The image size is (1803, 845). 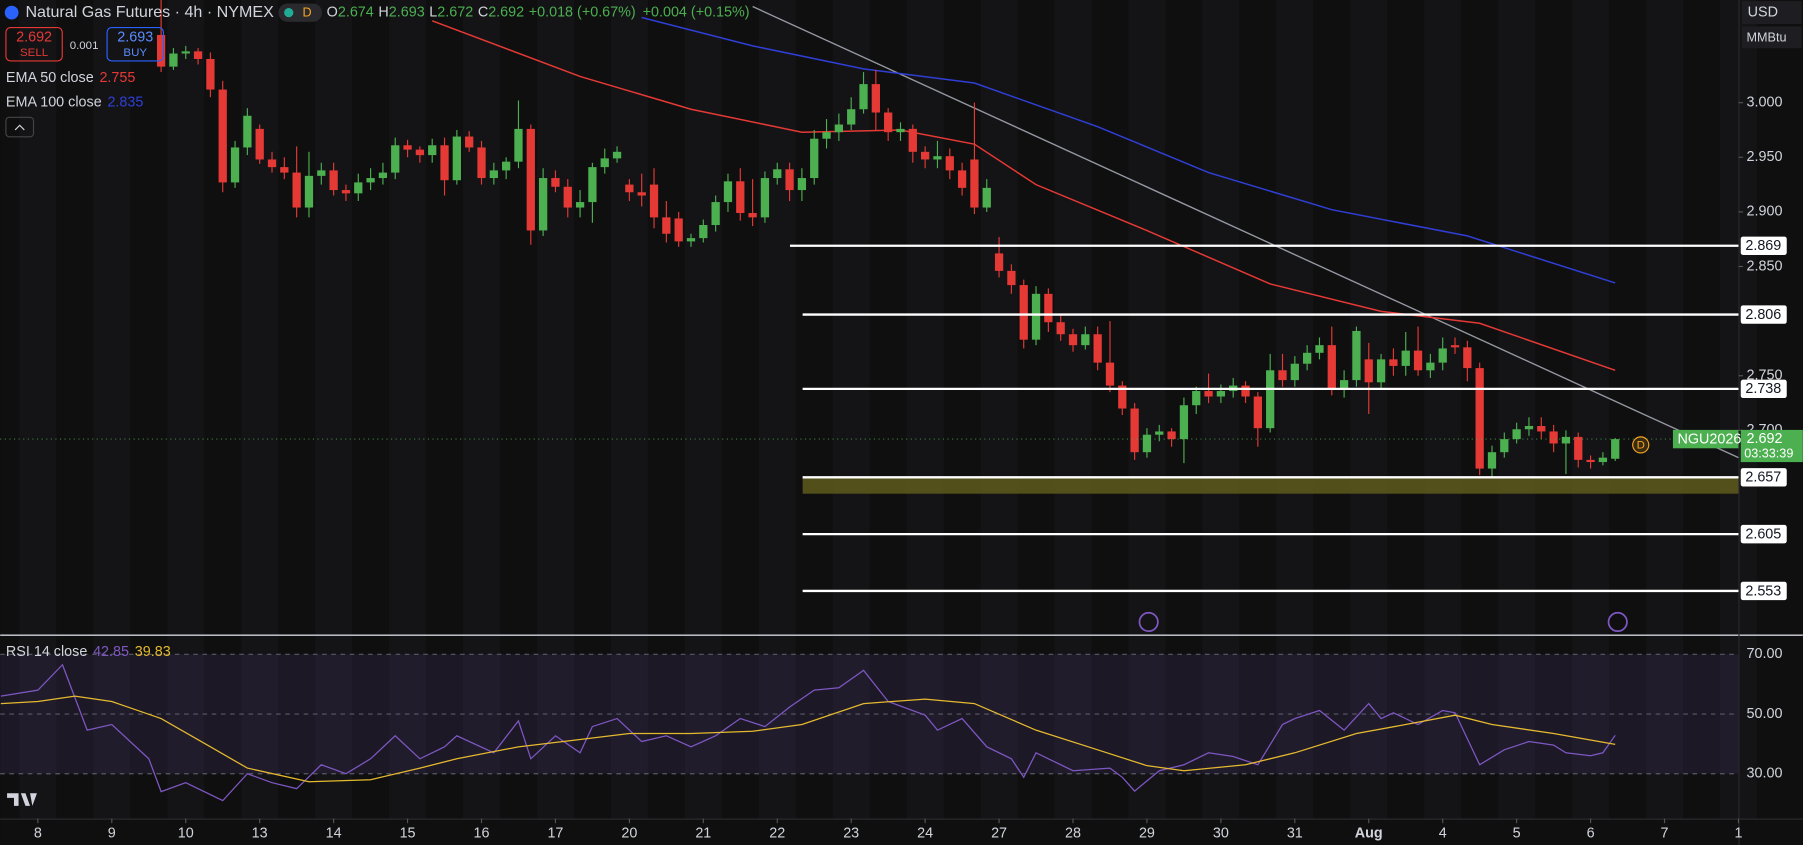 What do you see at coordinates (1771, 37) in the screenshot?
I see `unit-box` at bounding box center [1771, 37].